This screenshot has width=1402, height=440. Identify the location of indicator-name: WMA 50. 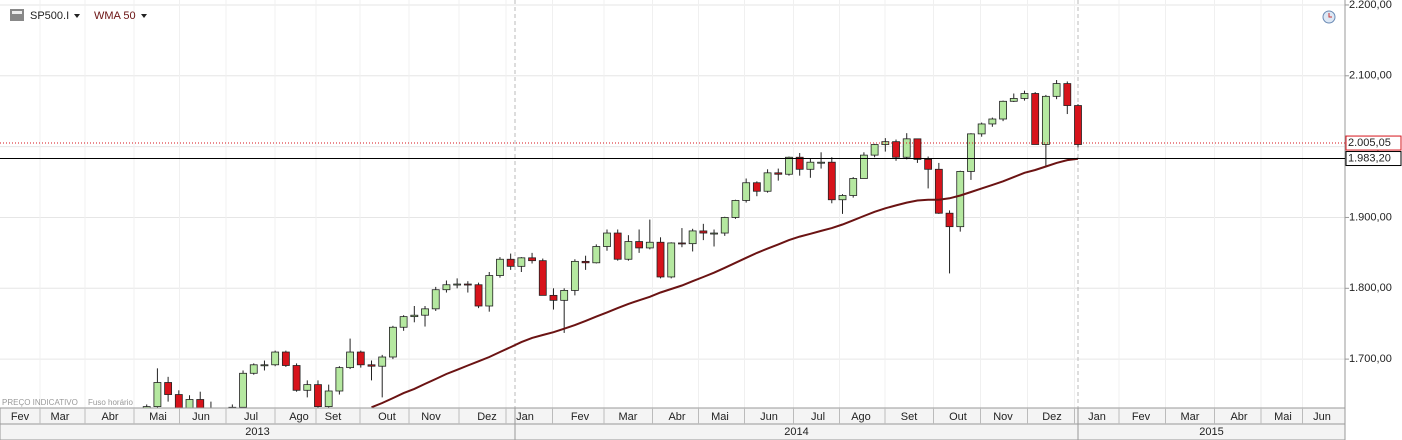
(115, 16).